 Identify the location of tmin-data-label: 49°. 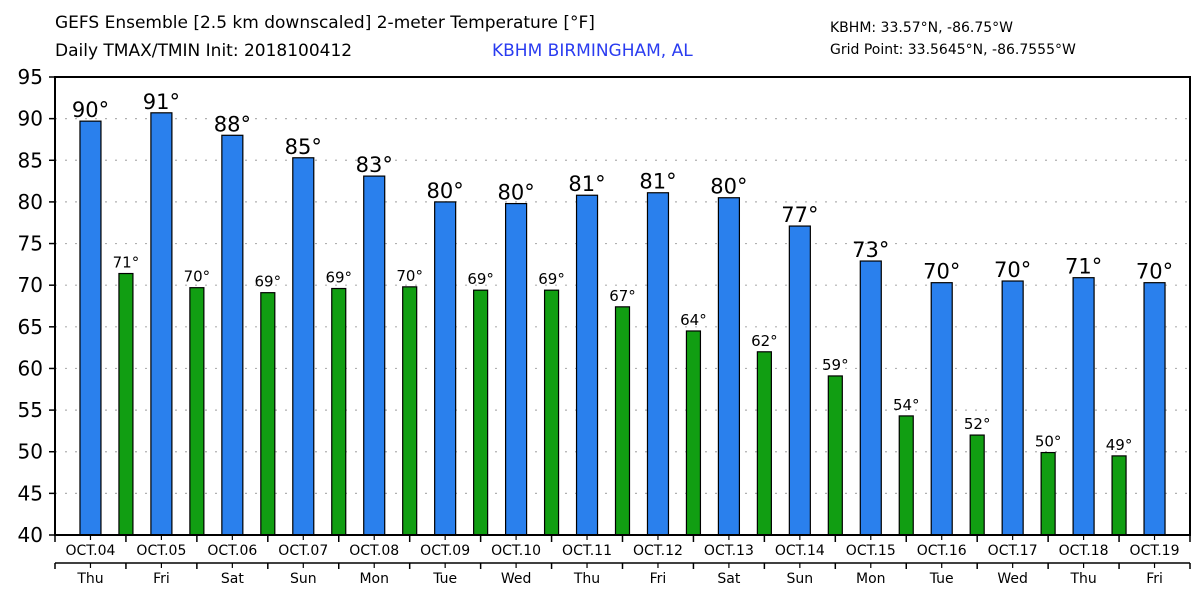
(1119, 445).